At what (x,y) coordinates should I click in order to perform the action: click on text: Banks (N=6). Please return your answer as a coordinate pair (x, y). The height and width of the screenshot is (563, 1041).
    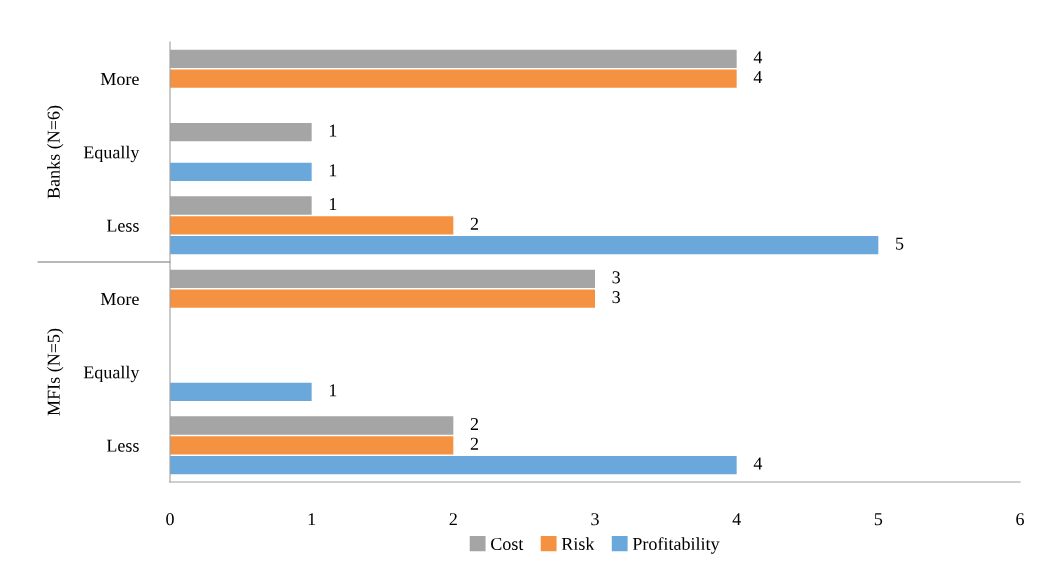
    Looking at the image, I should click on (55, 152).